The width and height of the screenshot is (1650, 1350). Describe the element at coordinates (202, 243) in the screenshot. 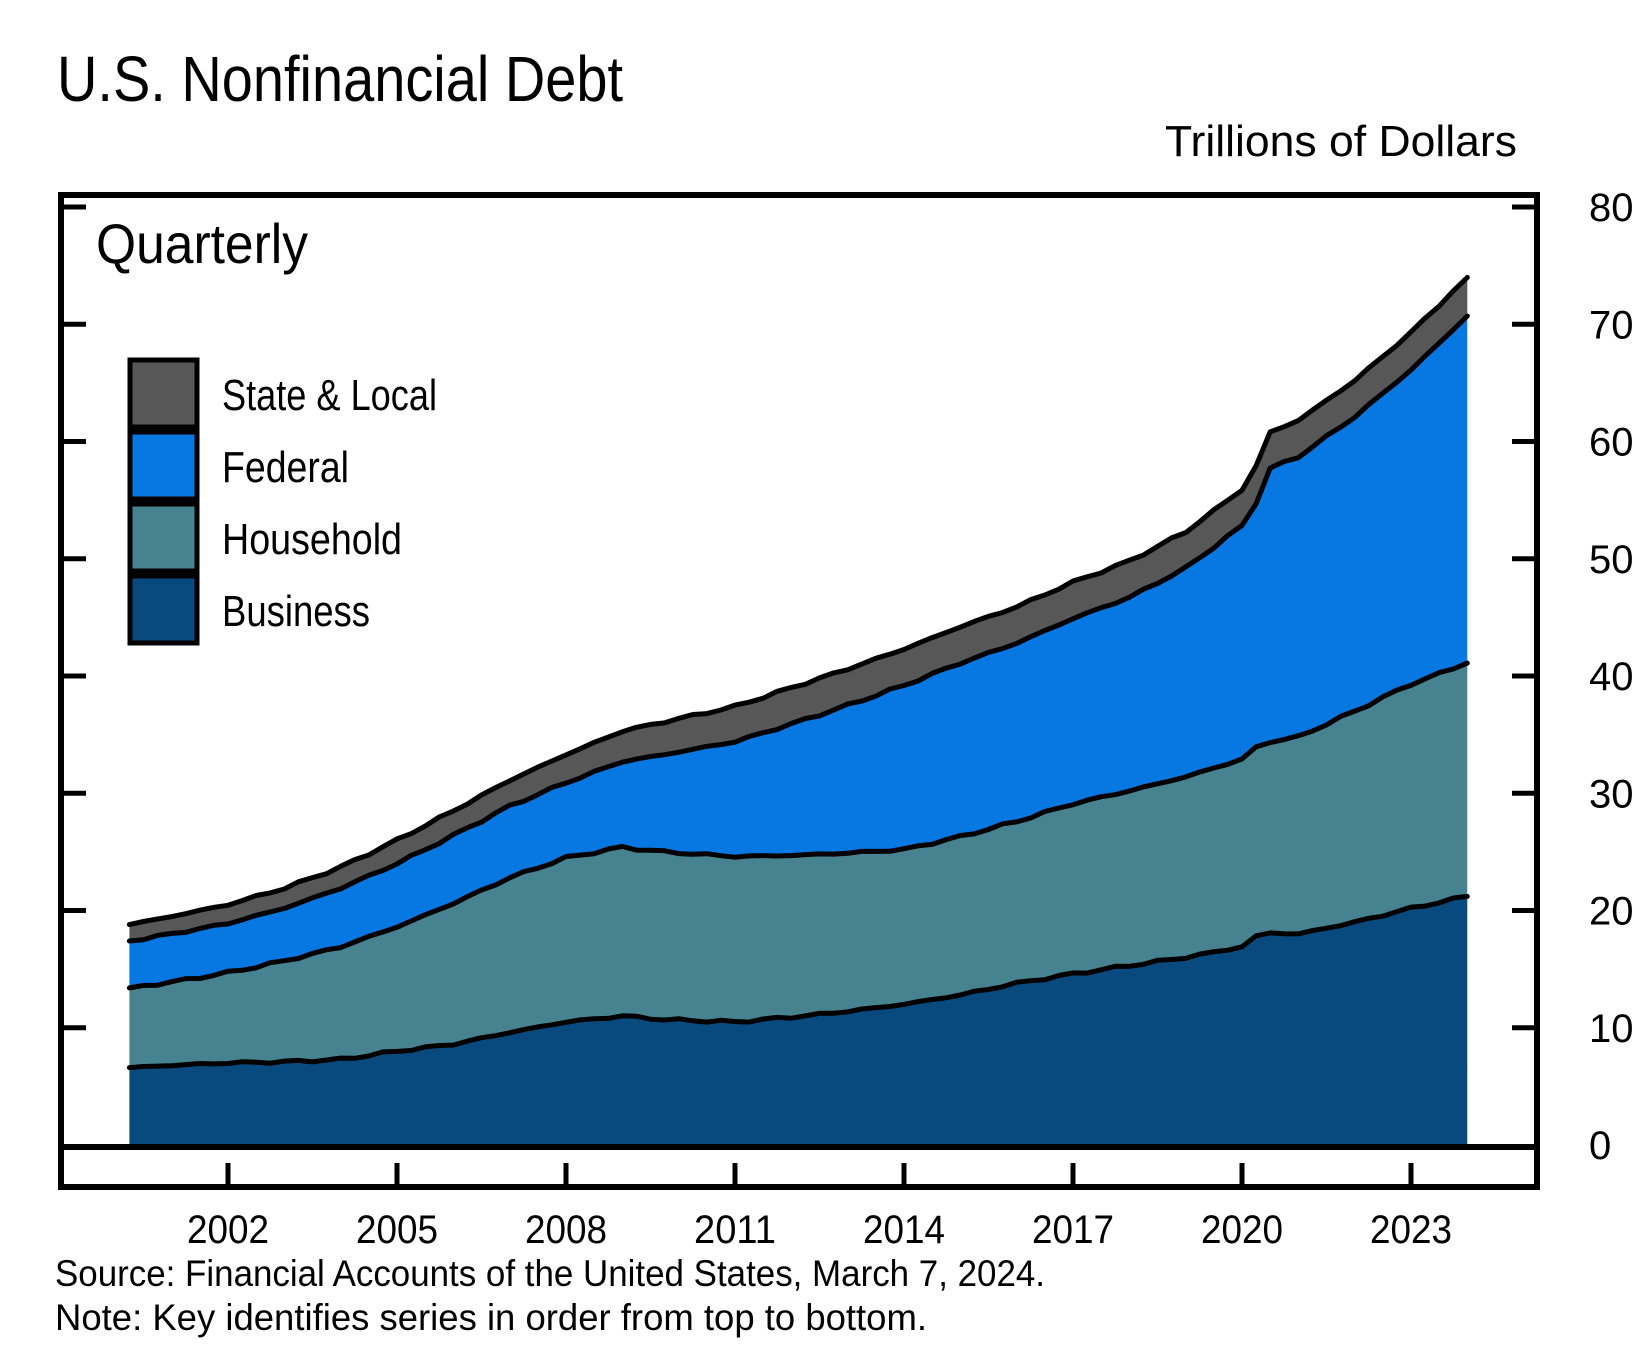

I see `frequency-label: Quarterly` at that location.